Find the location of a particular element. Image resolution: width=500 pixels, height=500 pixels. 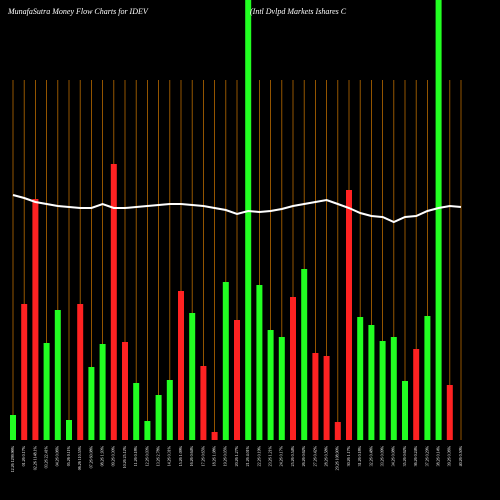

x-tick-label: 26.26 0.62% is located at coordinates (303, 455).